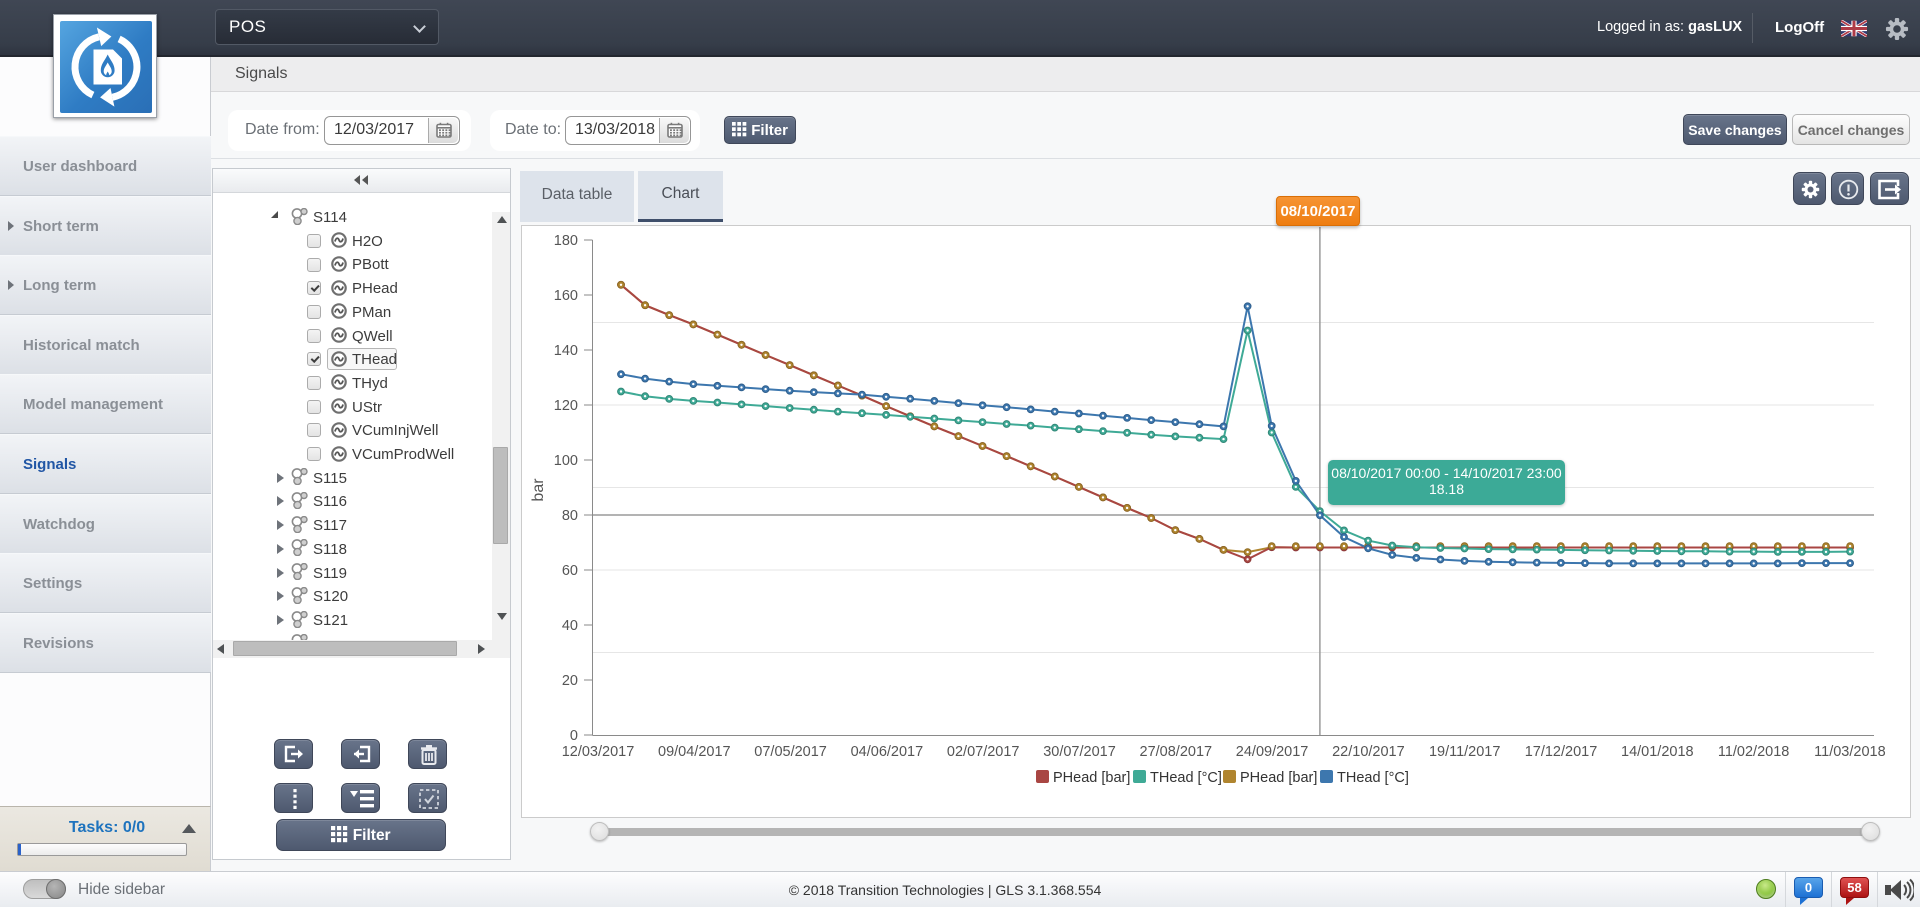 The image size is (1920, 907). What do you see at coordinates (1176, 752) in the screenshot?
I see `svg-text: 27/08/2017` at bounding box center [1176, 752].